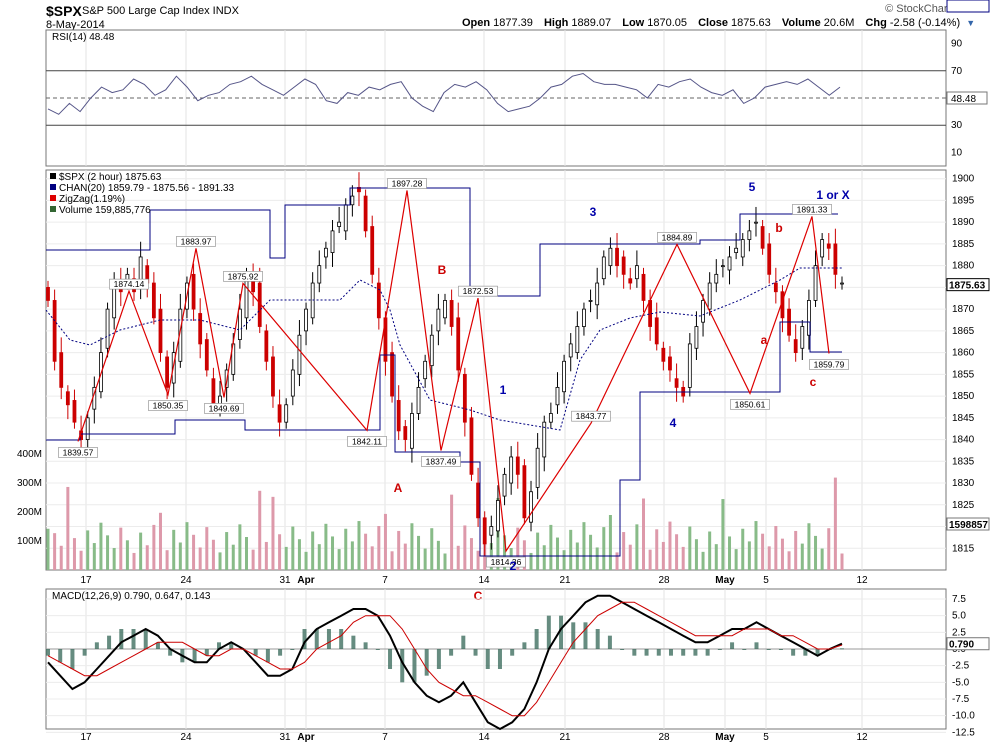  I want to click on rsi-y-tick-label: 70, so click(957, 71).